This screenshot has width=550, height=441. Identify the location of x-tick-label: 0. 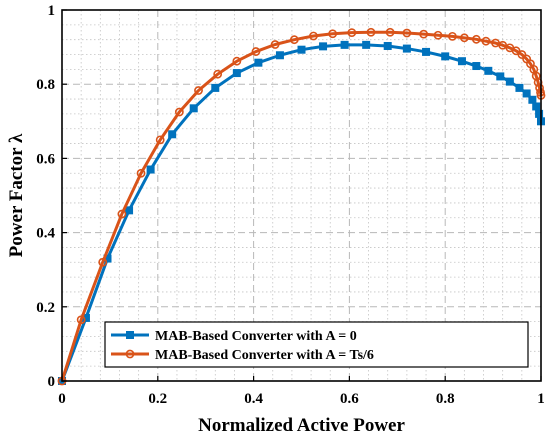
(62, 399).